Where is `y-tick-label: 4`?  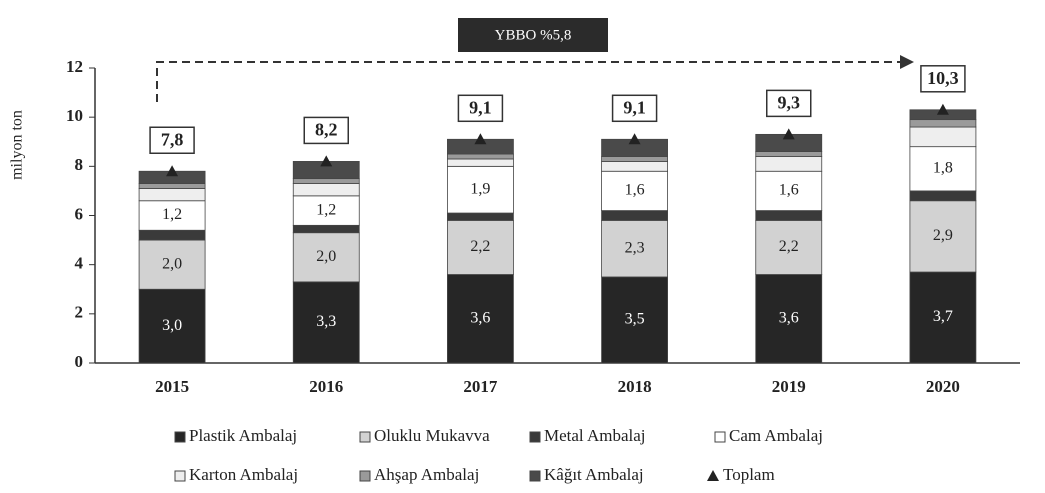
y-tick-label: 4 is located at coordinates (79, 263).